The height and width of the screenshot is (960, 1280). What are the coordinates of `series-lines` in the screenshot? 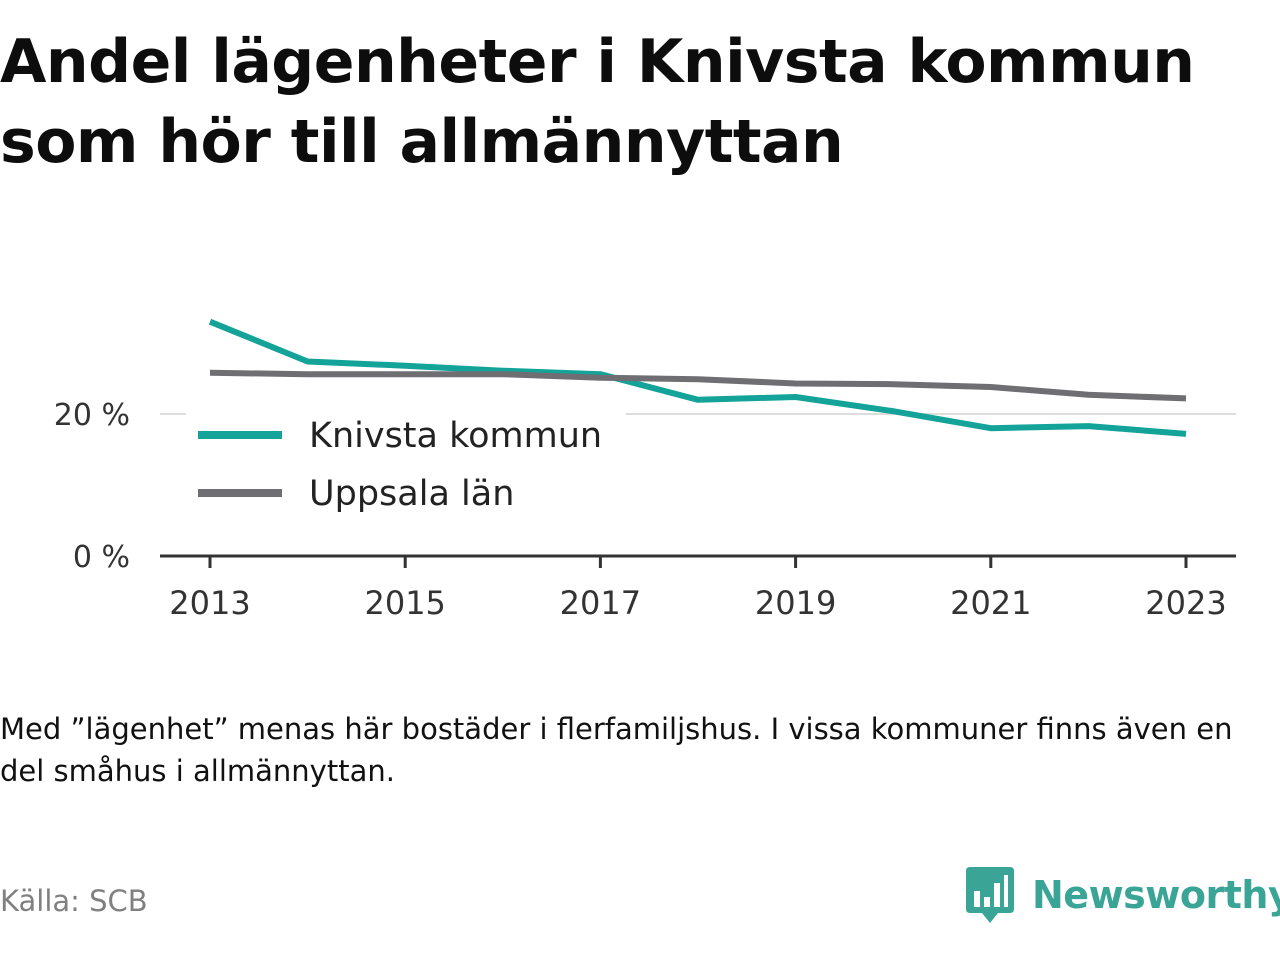 It's located at (697, 377).